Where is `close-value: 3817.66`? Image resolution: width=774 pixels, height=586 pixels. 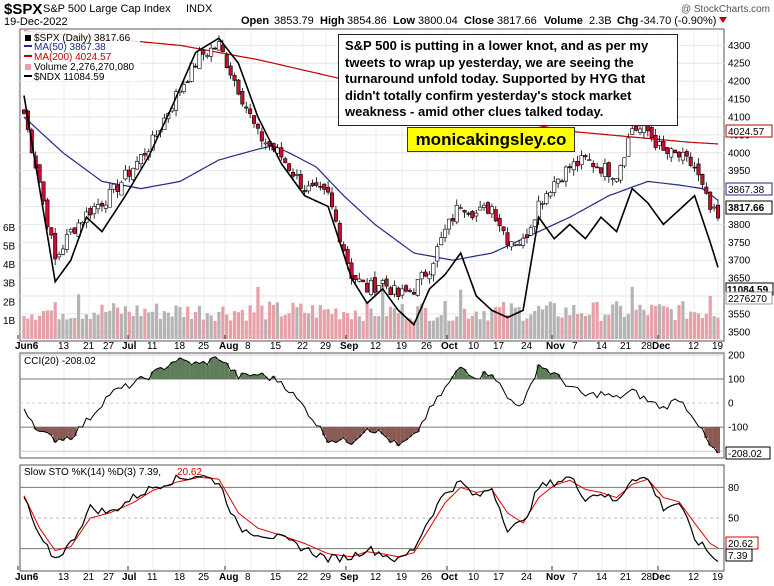 close-value: 3817.66 is located at coordinates (517, 21).